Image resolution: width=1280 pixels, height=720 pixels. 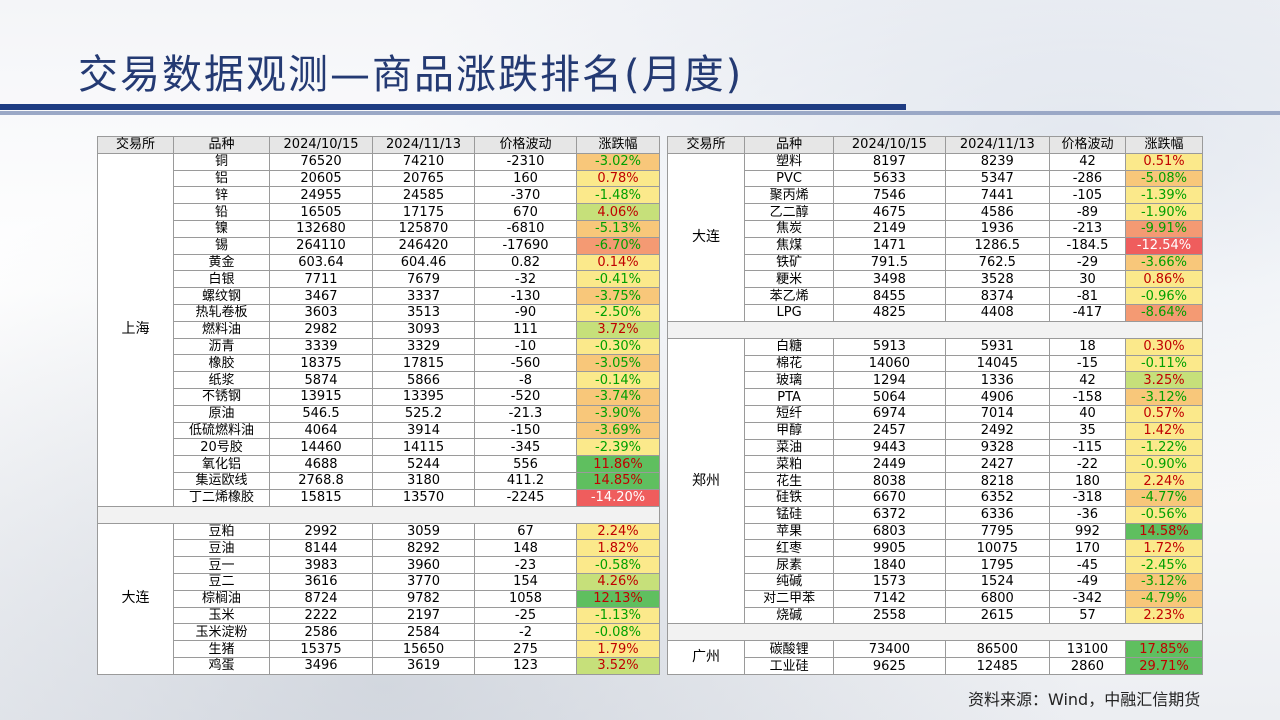 What do you see at coordinates (936, 296) in the screenshot?
I see `table-row: 苯乙烯 8455 8374 -81 -0.96%` at bounding box center [936, 296].